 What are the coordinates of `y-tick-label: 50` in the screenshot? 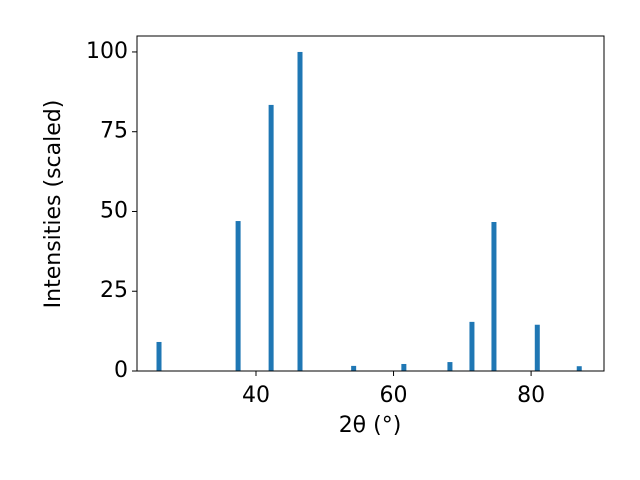 It's located at (114, 210).